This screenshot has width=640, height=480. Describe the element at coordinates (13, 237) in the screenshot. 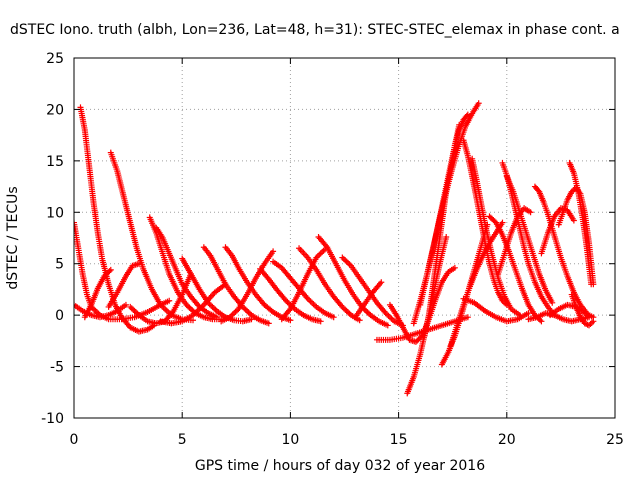

I see `y-axis-label: dSTEC / TECUs` at that location.